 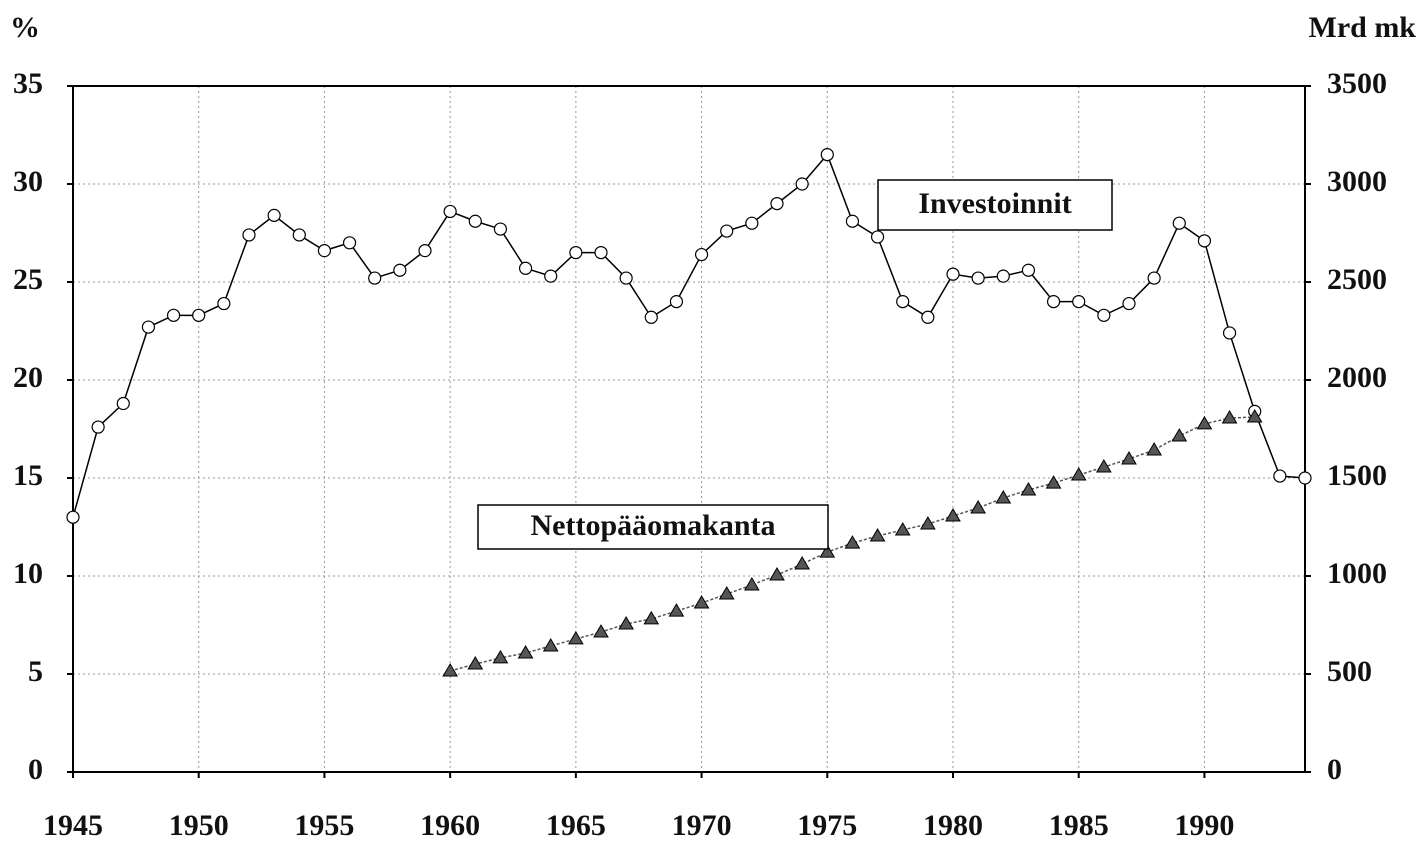 What do you see at coordinates (702, 825) in the screenshot?
I see `x-tick-label: 1970` at bounding box center [702, 825].